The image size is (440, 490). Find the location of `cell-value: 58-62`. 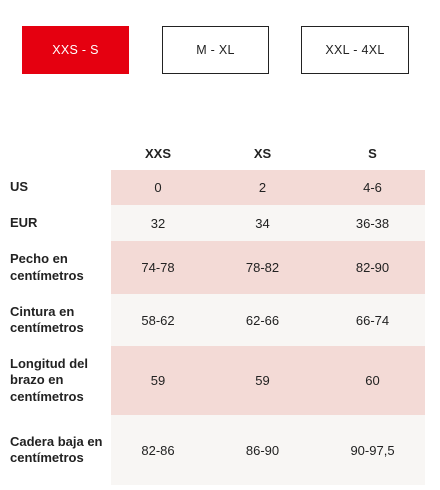

cell-value: 58-62 is located at coordinates (158, 320).